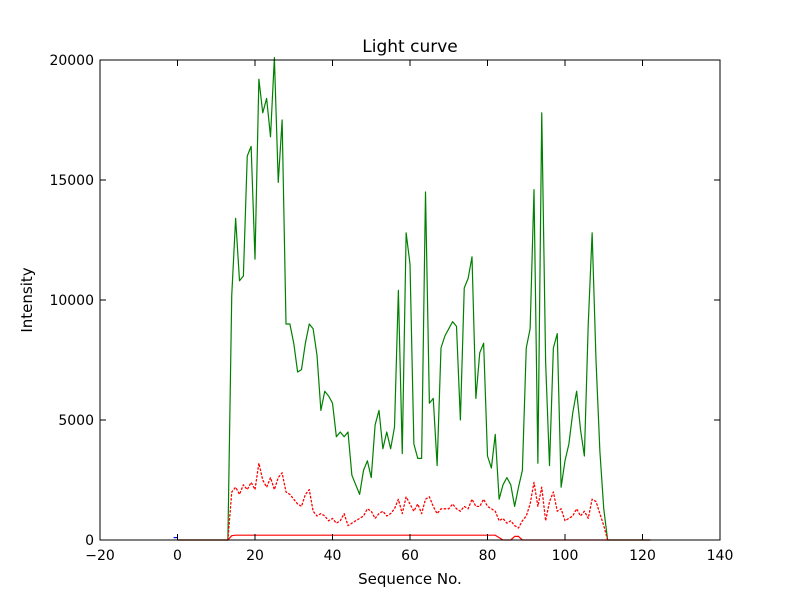 The width and height of the screenshot is (800, 600). Describe the element at coordinates (71, 181) in the screenshot. I see `y-tick-label: 15000` at that location.